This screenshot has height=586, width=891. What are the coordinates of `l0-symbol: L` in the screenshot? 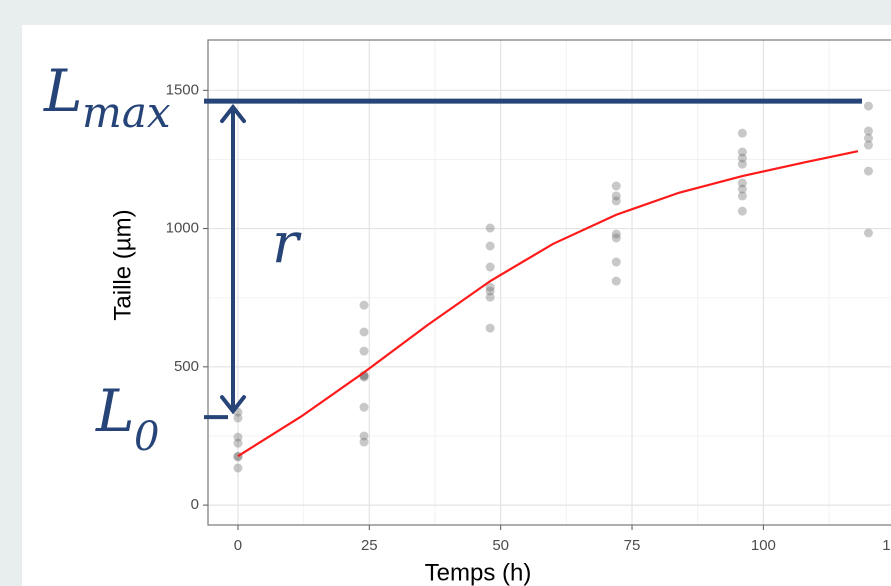 It's located at (115, 411).